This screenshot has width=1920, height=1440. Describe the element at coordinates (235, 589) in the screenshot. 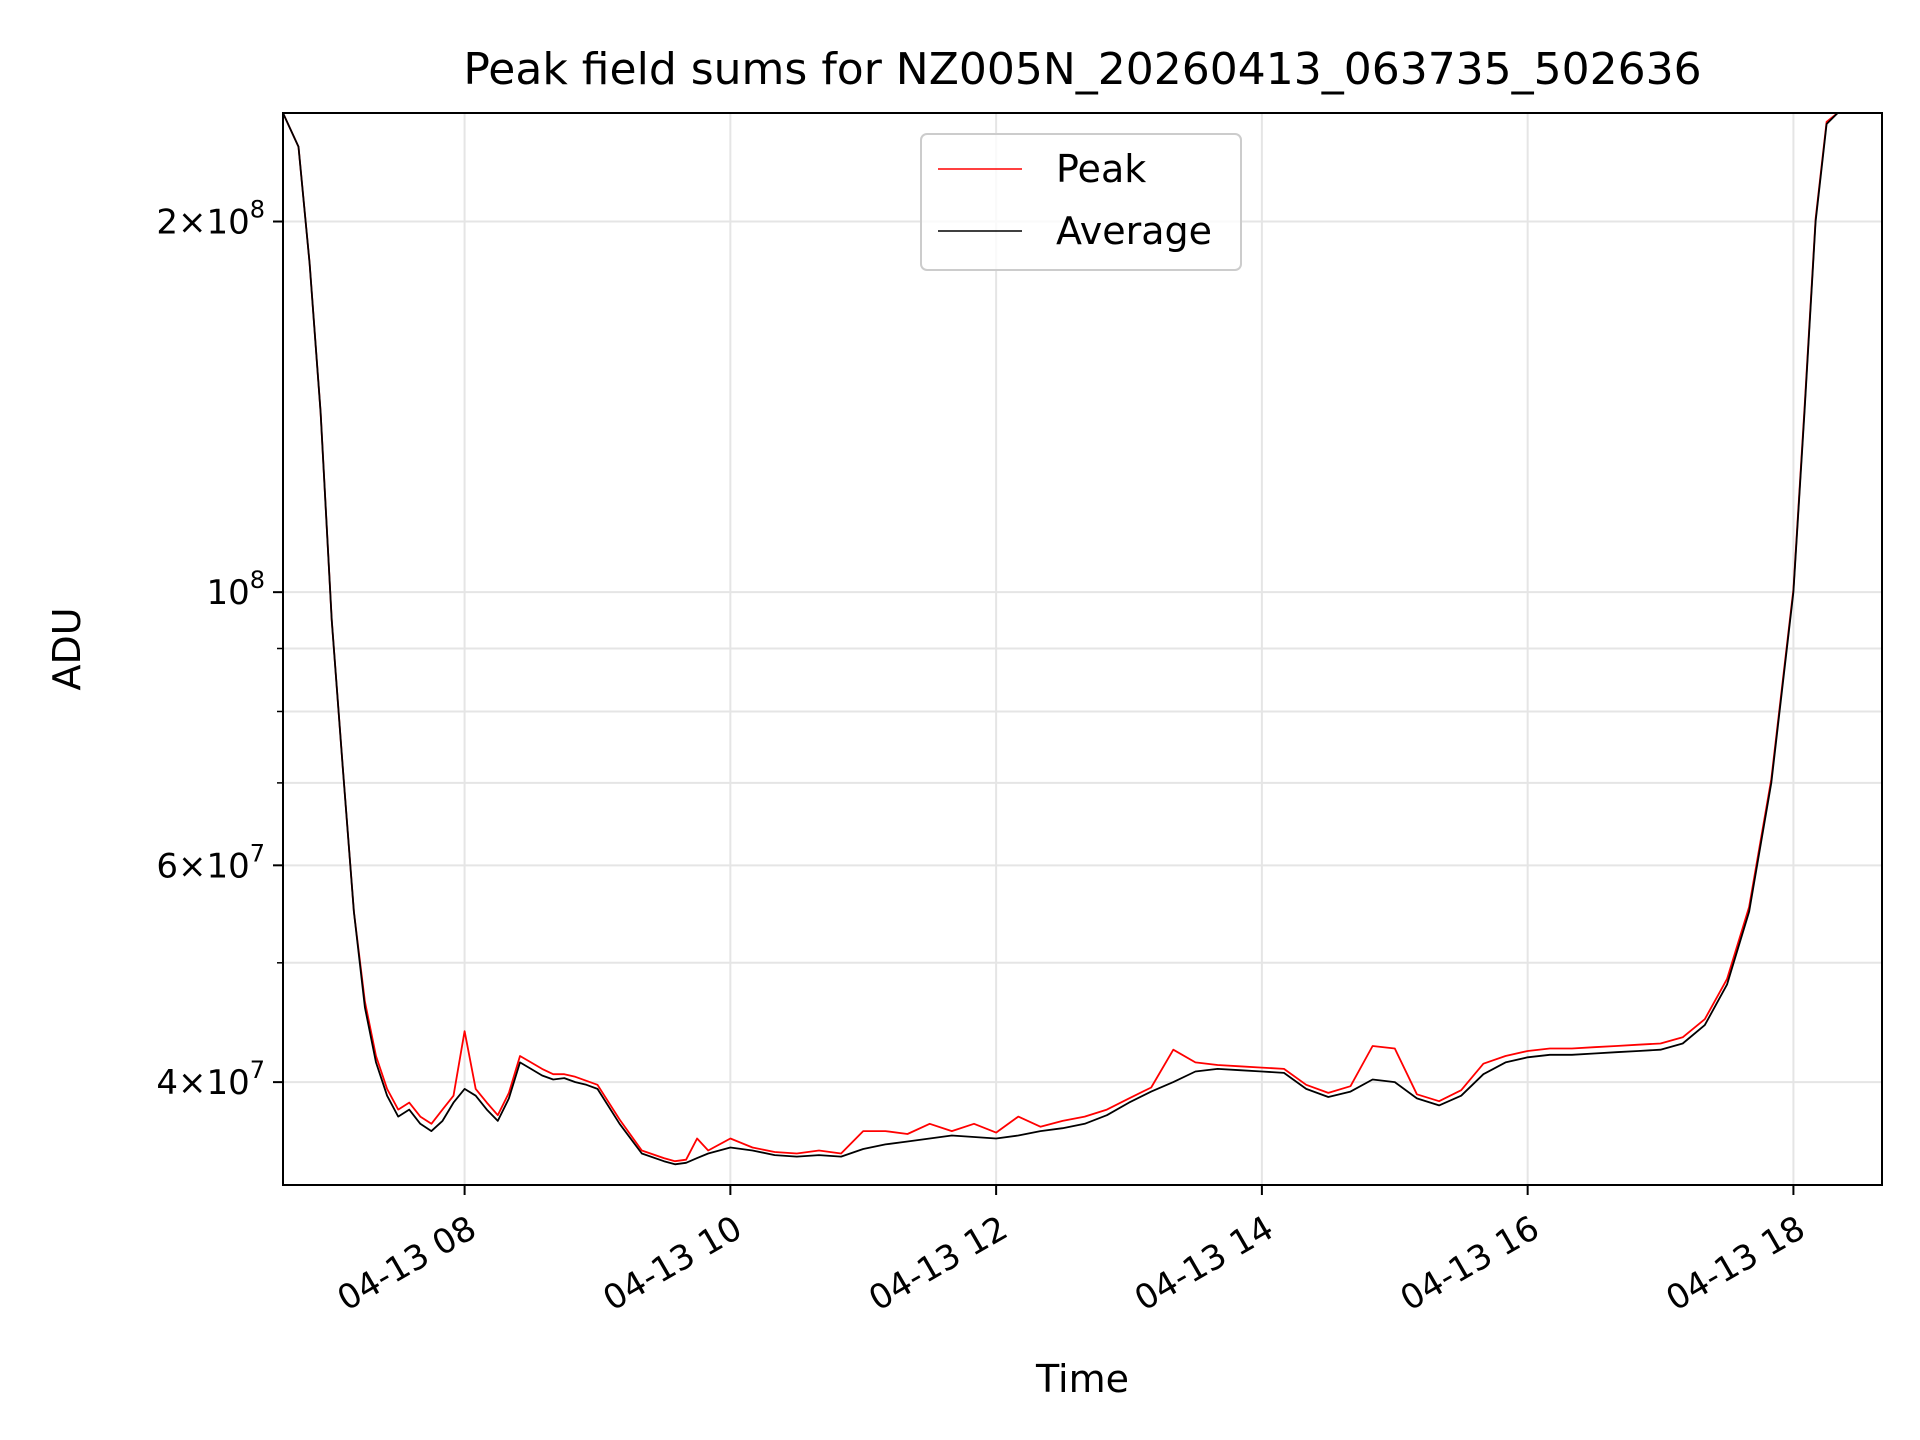

I see `y-tick-label: 108` at that location.